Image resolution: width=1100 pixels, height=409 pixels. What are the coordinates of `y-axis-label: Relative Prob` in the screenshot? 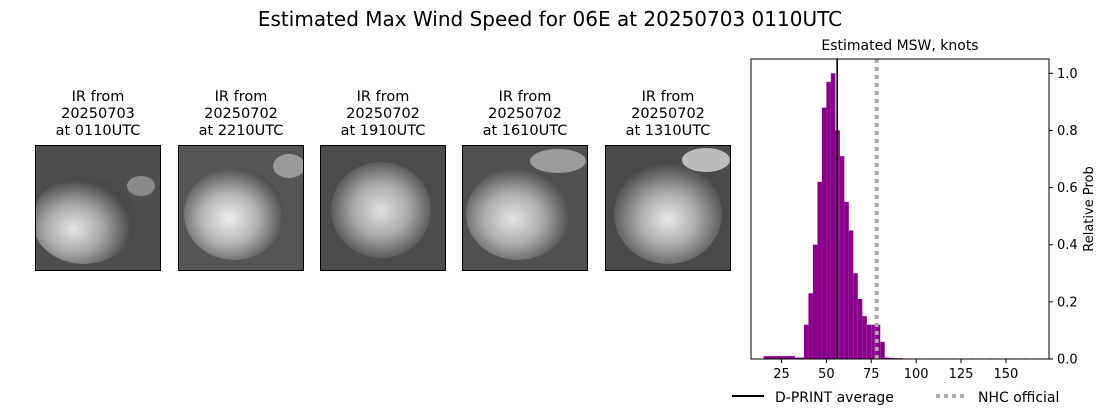 It's located at (1089, 208).